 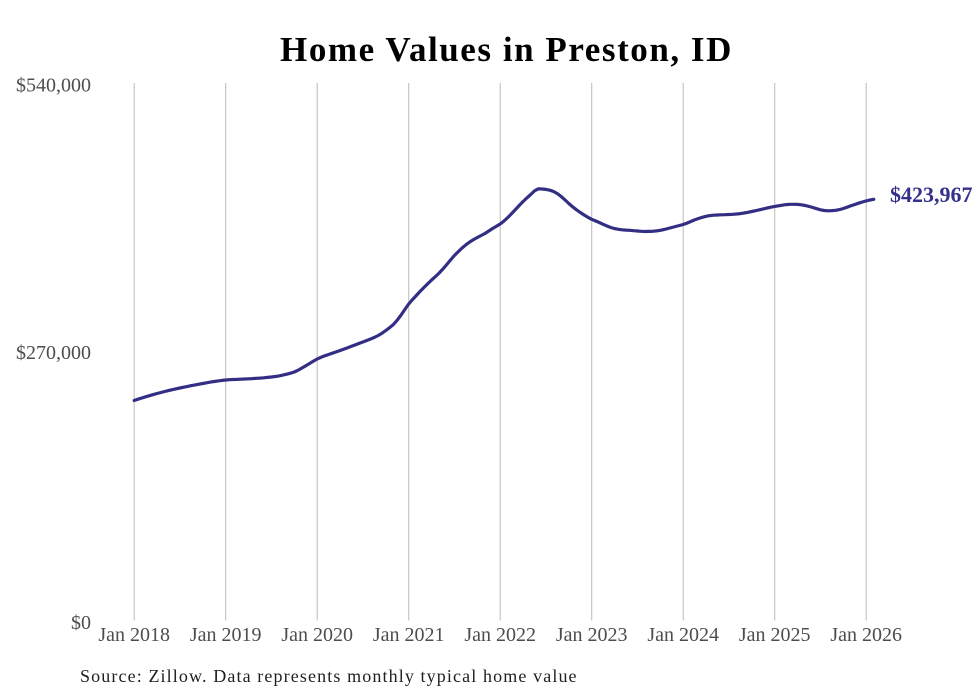 I want to click on svg-text: $0, so click(x=81, y=623).